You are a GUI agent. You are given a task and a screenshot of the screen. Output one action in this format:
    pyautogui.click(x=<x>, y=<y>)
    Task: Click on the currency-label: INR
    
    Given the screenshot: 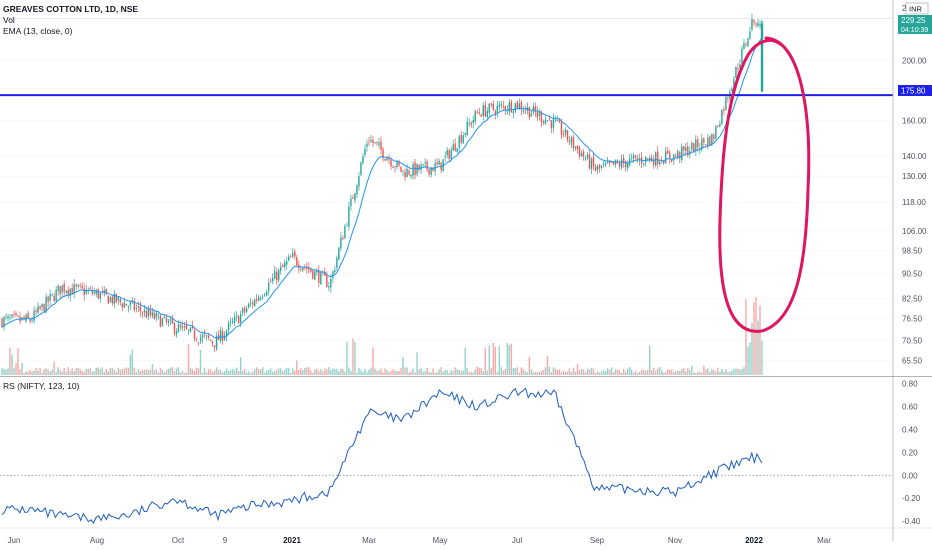 What is the action you would take?
    pyautogui.click(x=916, y=9)
    